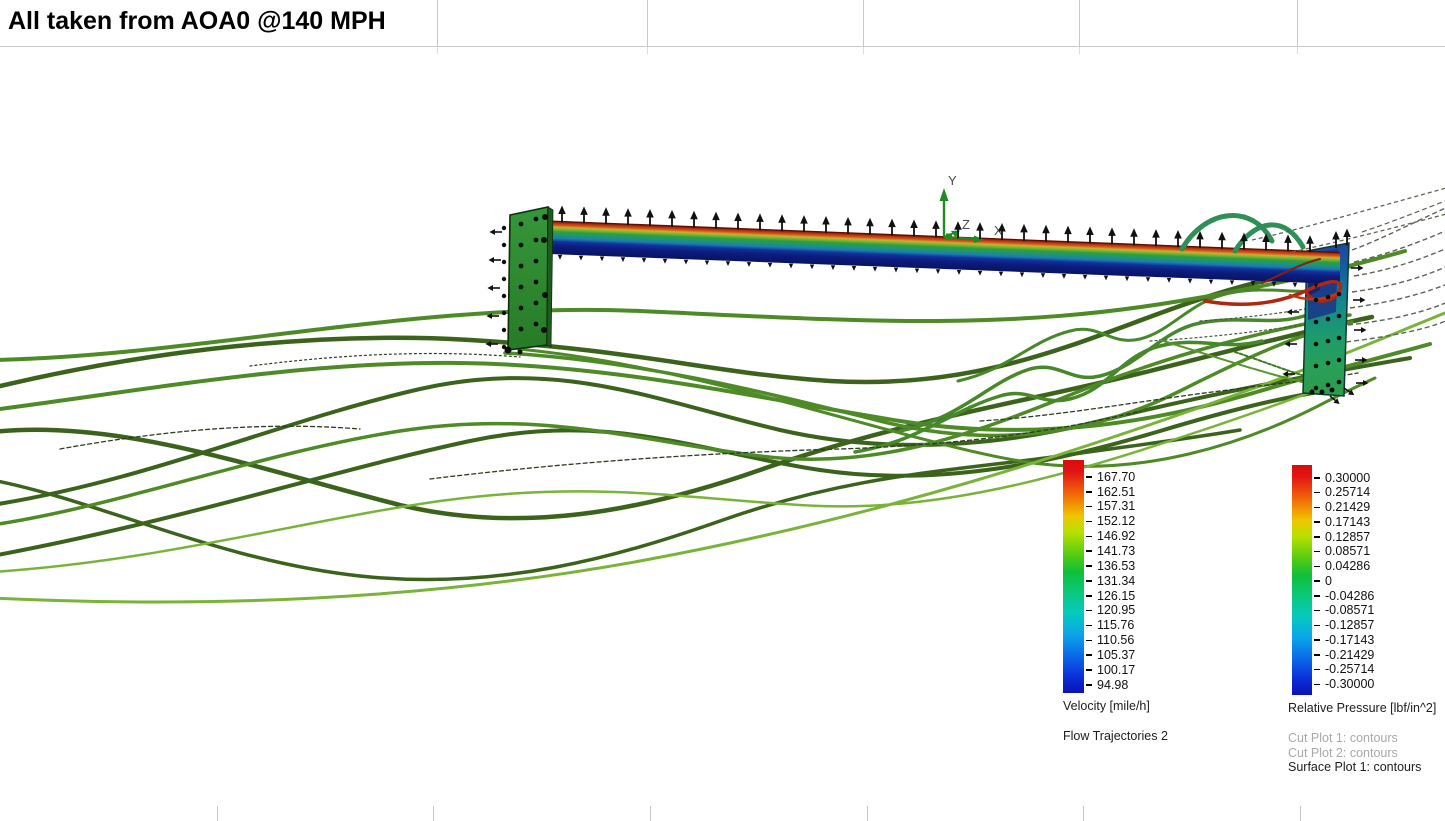 The width and height of the screenshot is (1445, 821). What do you see at coordinates (1073, 576) in the screenshot?
I see `velocity-colorbar` at bounding box center [1073, 576].